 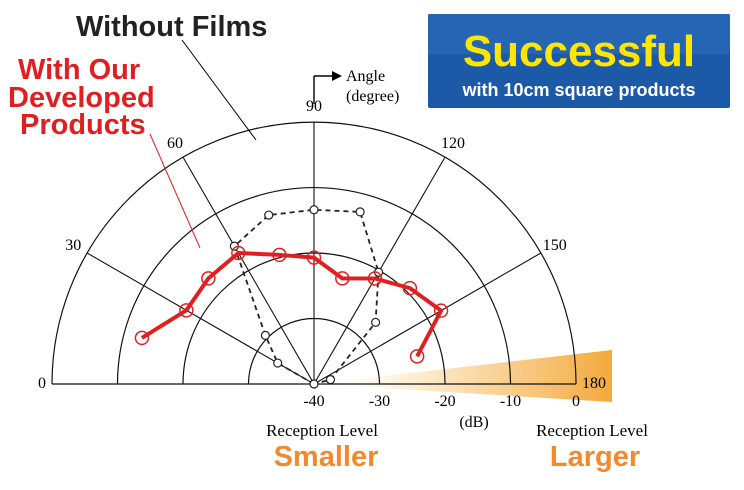 What do you see at coordinates (314, 106) in the screenshot?
I see `angle-tick-label-90: 90` at bounding box center [314, 106].